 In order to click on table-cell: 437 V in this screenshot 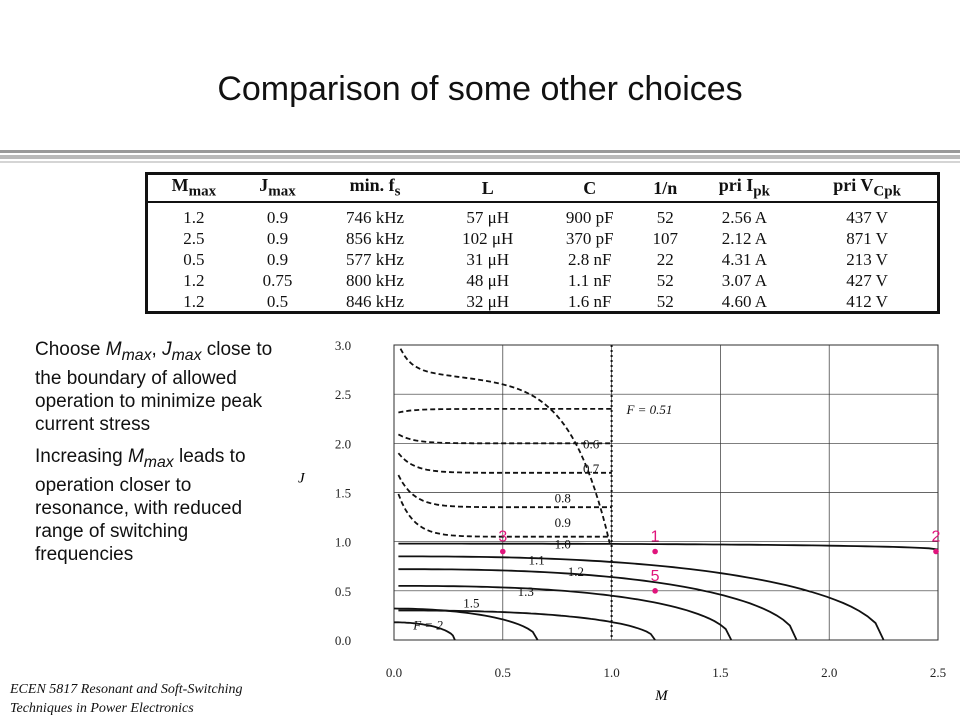, I will do `click(867, 217)`.